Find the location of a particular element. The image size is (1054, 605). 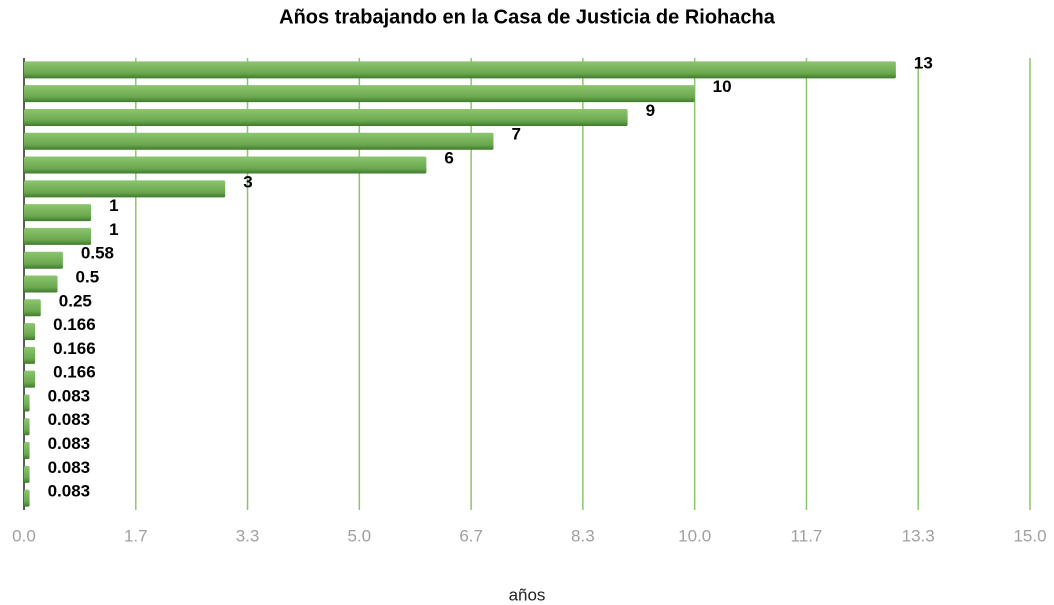

value-label: 10 is located at coordinates (722, 86).